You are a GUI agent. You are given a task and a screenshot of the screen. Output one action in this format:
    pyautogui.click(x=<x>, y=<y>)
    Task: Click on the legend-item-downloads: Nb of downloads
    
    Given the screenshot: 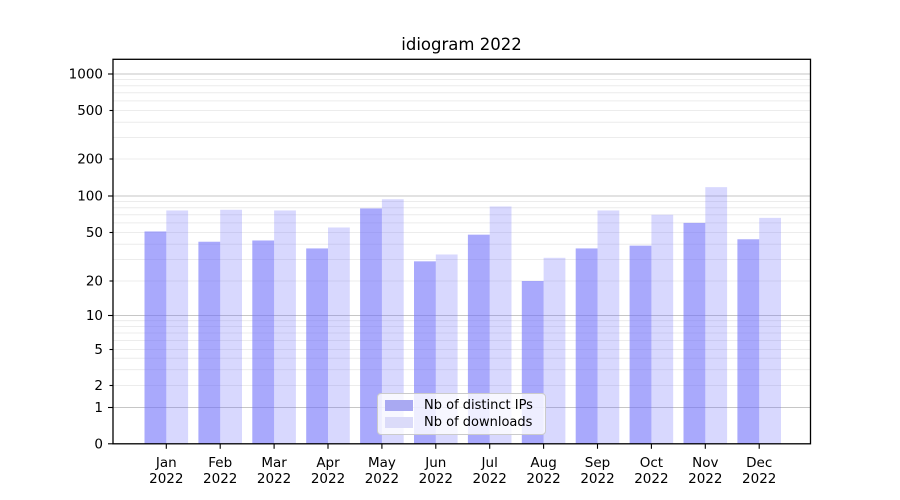 What is the action you would take?
    pyautogui.click(x=462, y=422)
    